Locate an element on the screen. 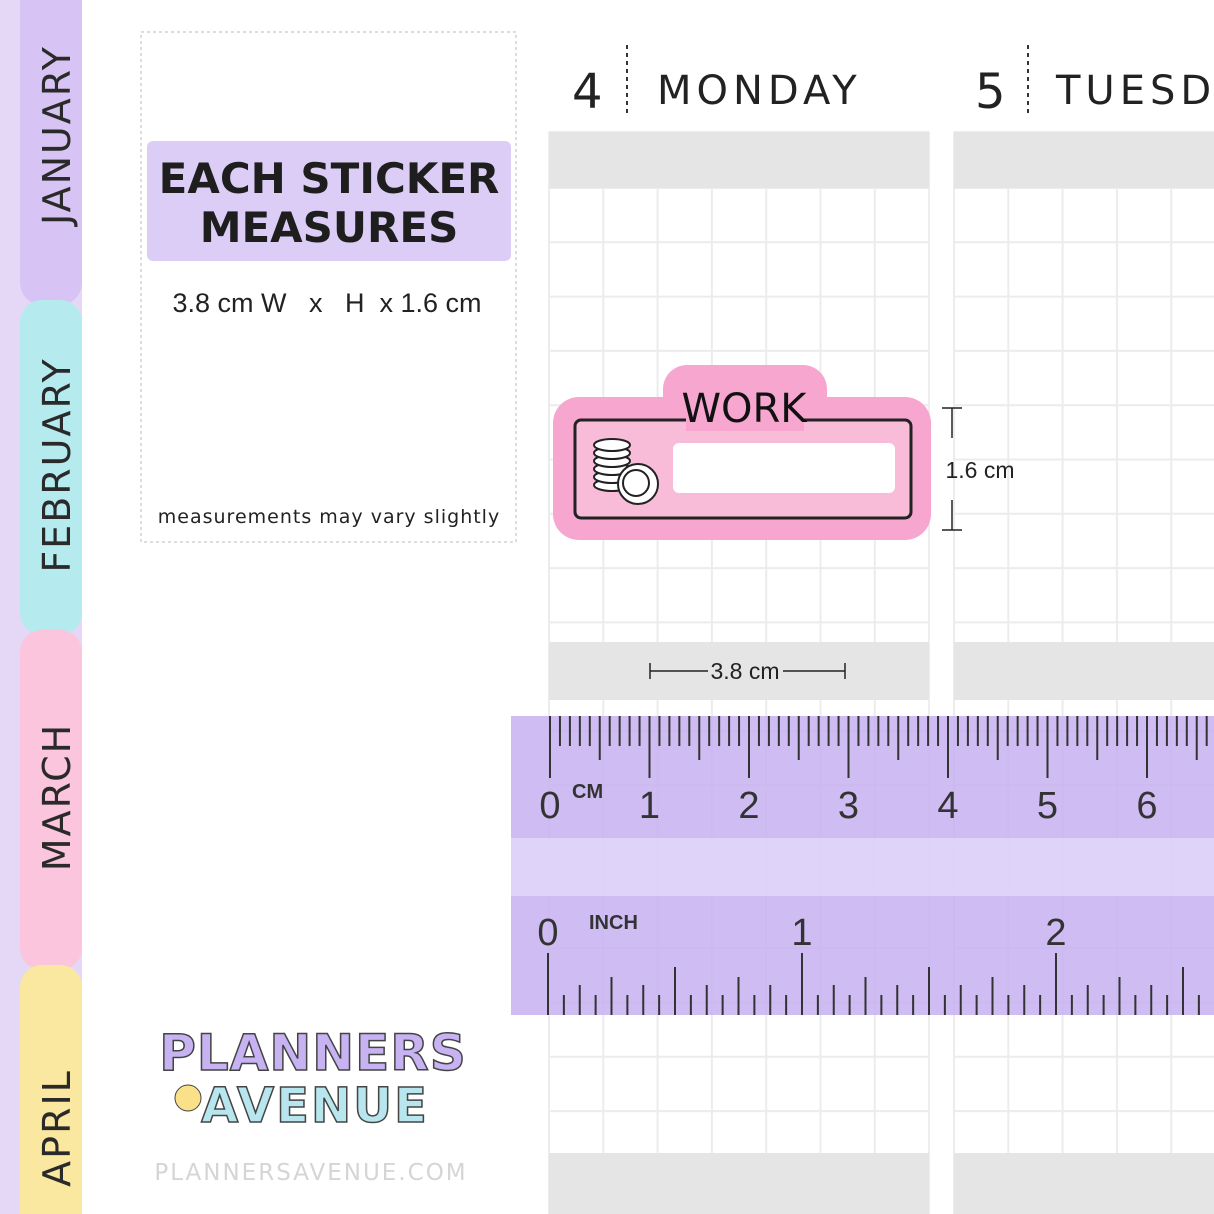 The width and height of the screenshot is (1214, 1214). width-marker is located at coordinates (747, 671).